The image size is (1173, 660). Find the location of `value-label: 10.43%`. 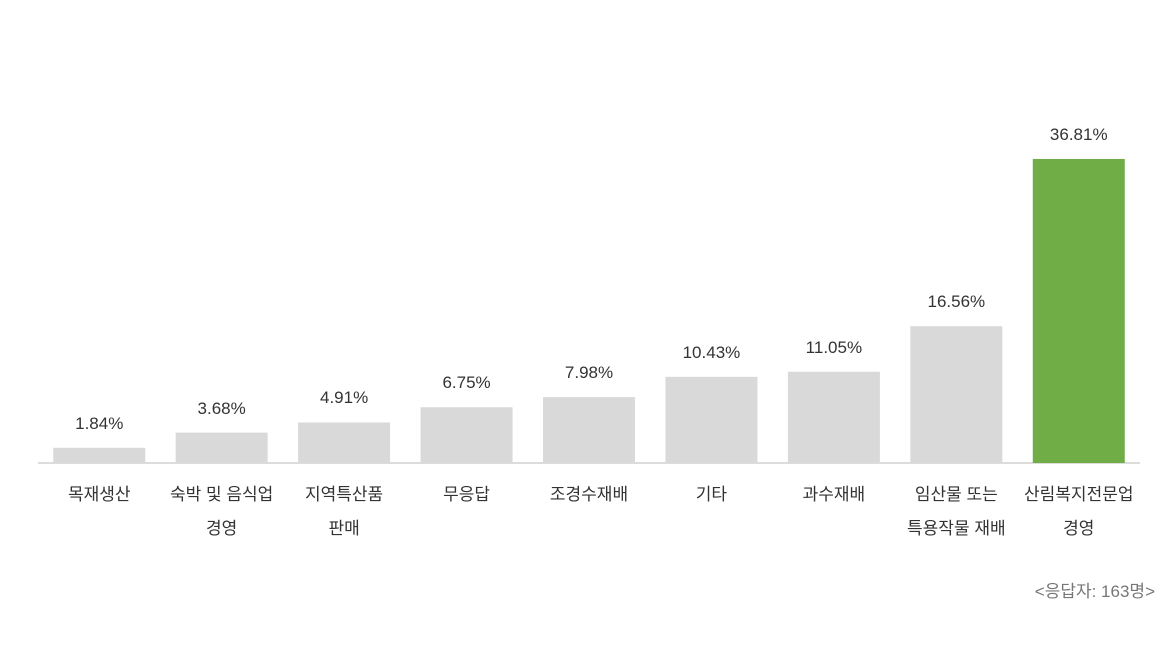

value-label: 10.43% is located at coordinates (711, 352).